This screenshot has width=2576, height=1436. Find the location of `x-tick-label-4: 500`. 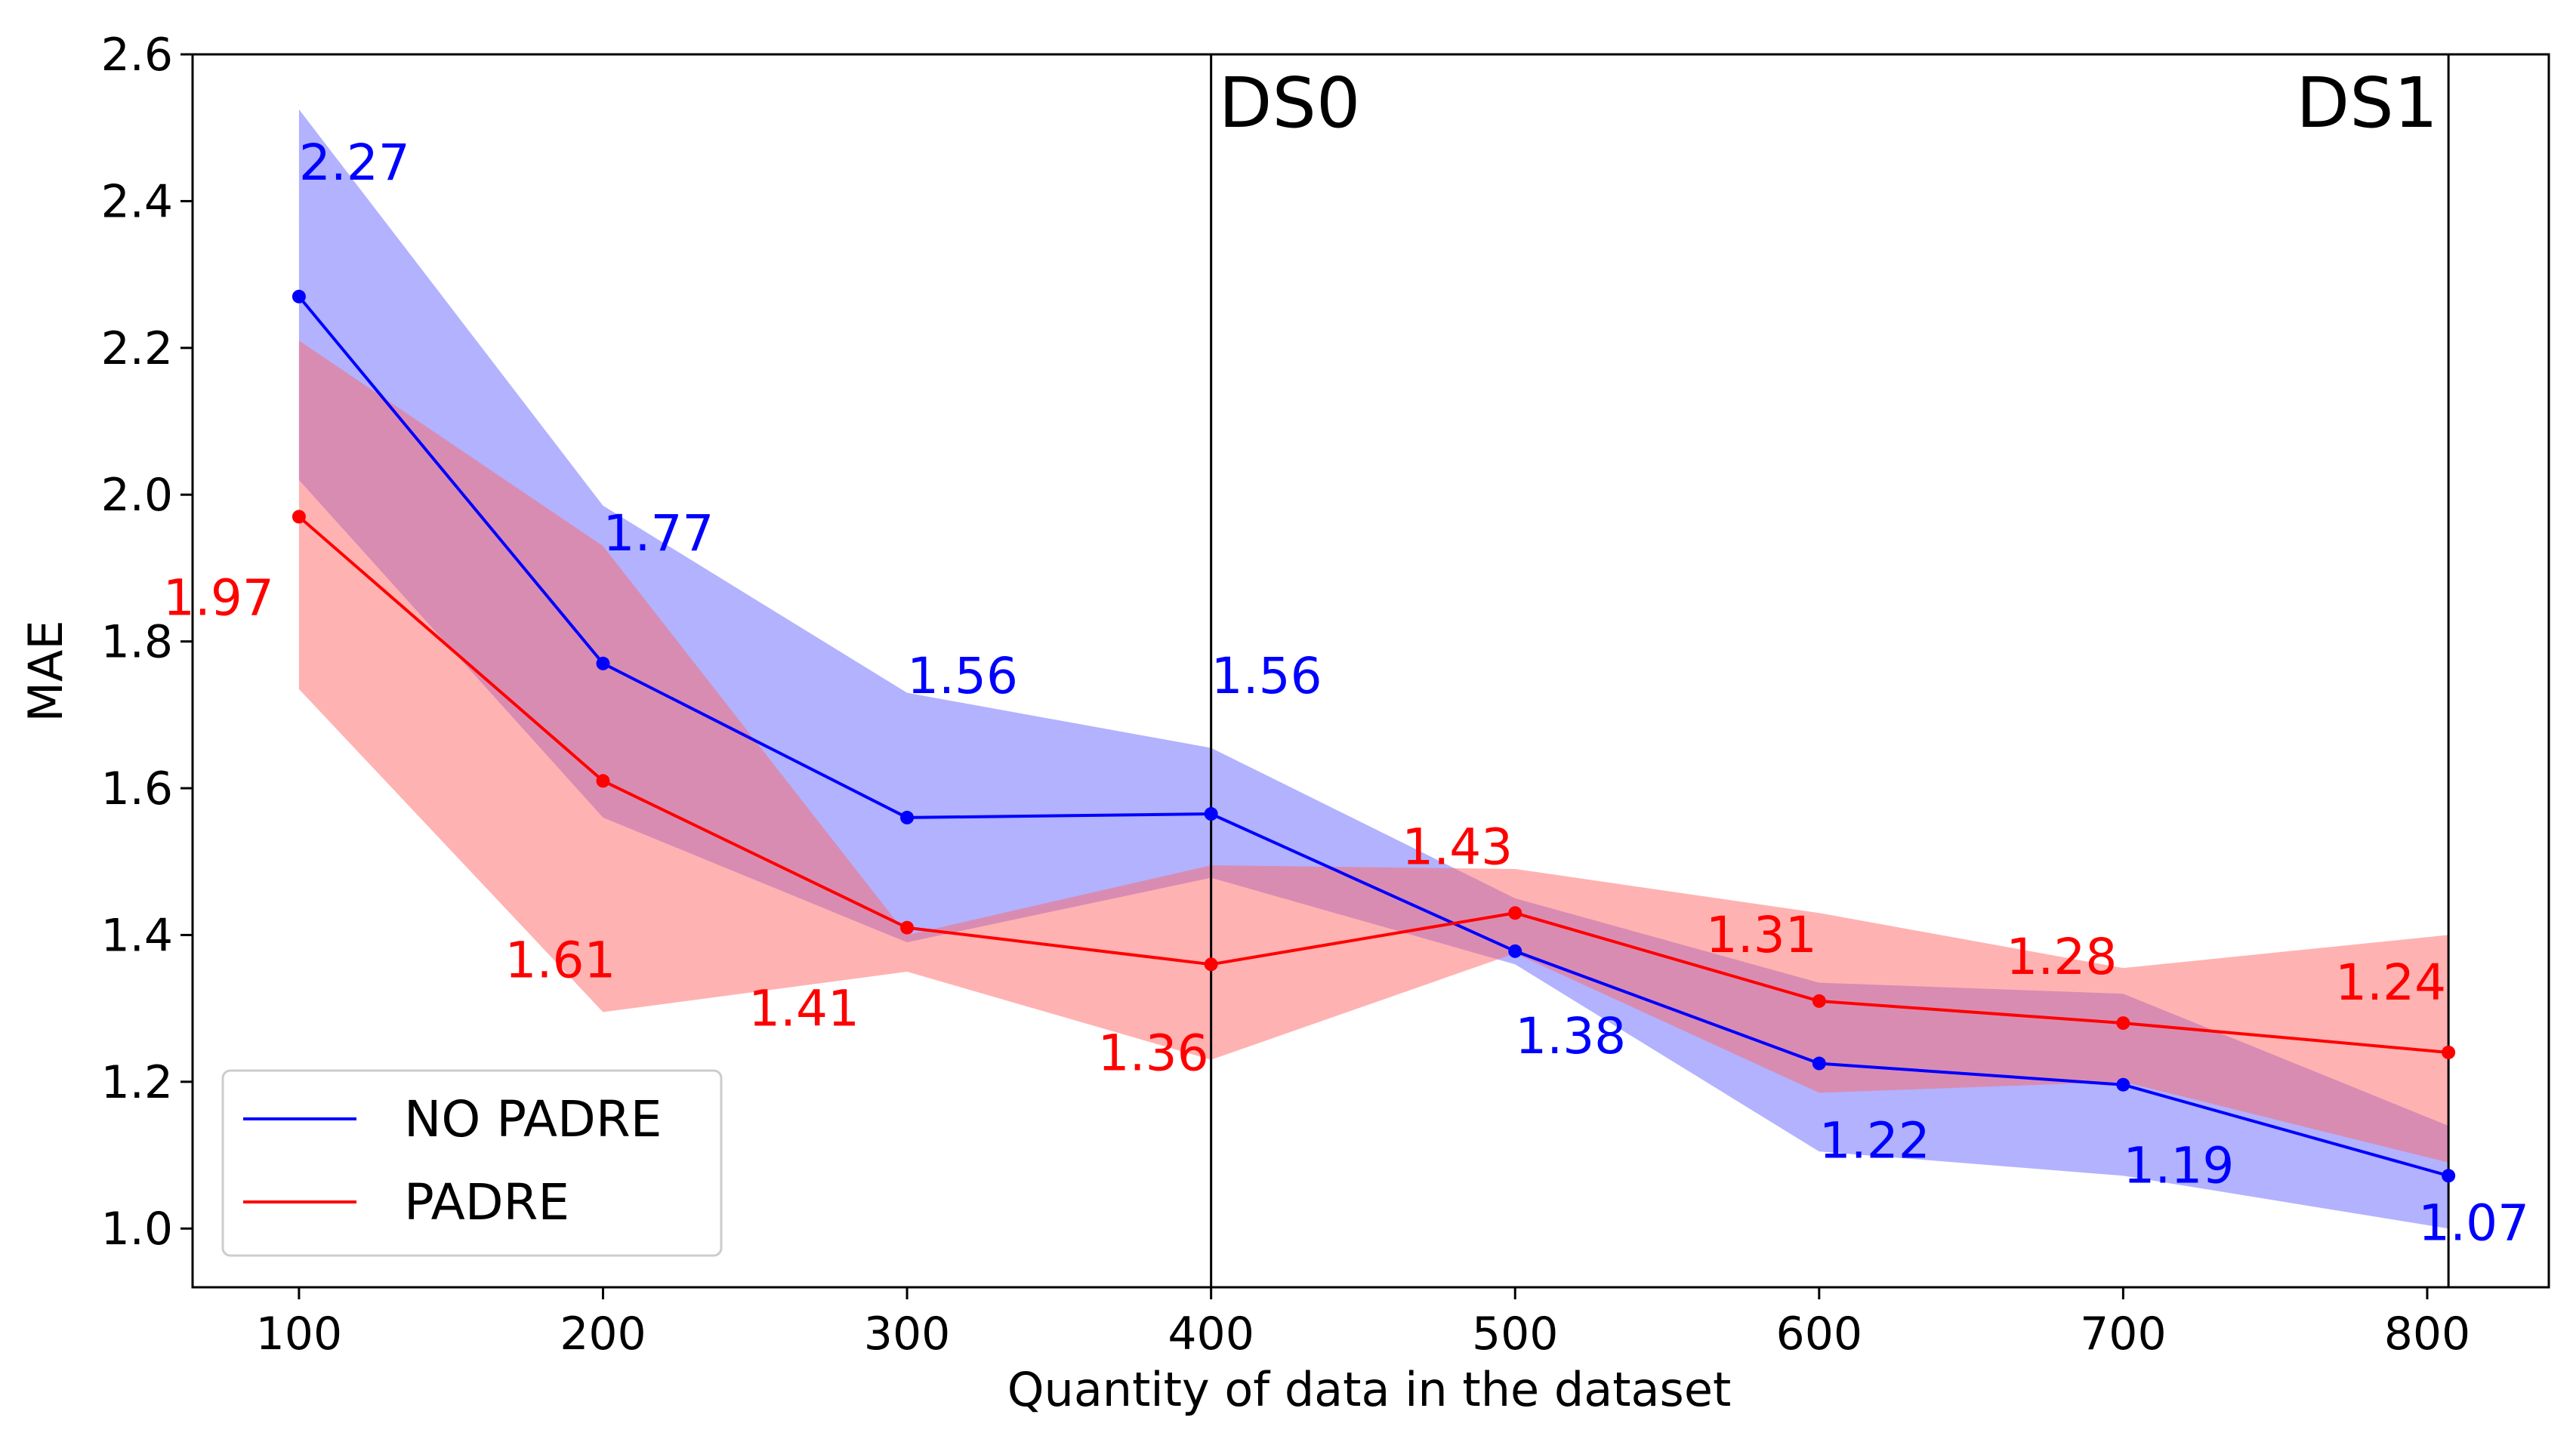

x-tick-label-4: 500 is located at coordinates (1515, 1334).